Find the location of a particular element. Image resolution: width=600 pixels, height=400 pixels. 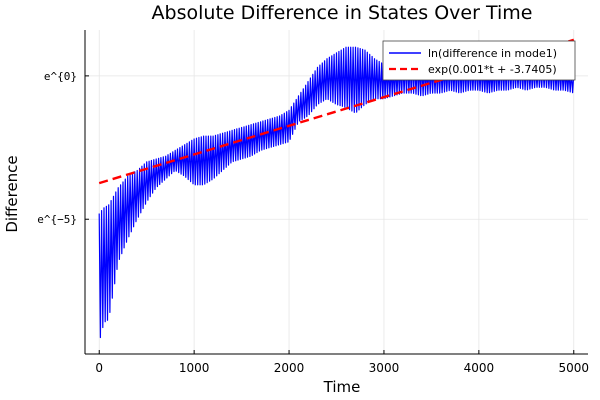

y-tick-label: e^{−5} is located at coordinates (57, 219).